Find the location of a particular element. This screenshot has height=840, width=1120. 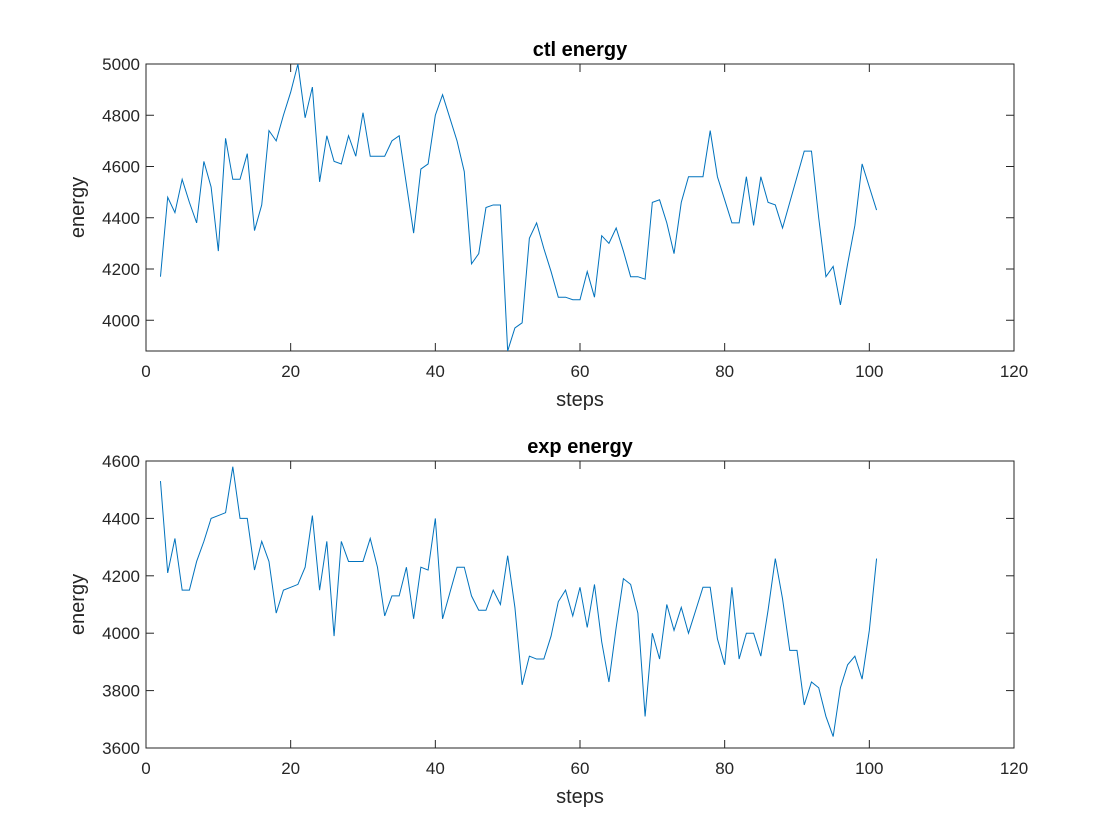

y-tick-label: 3600 is located at coordinates (121, 748).